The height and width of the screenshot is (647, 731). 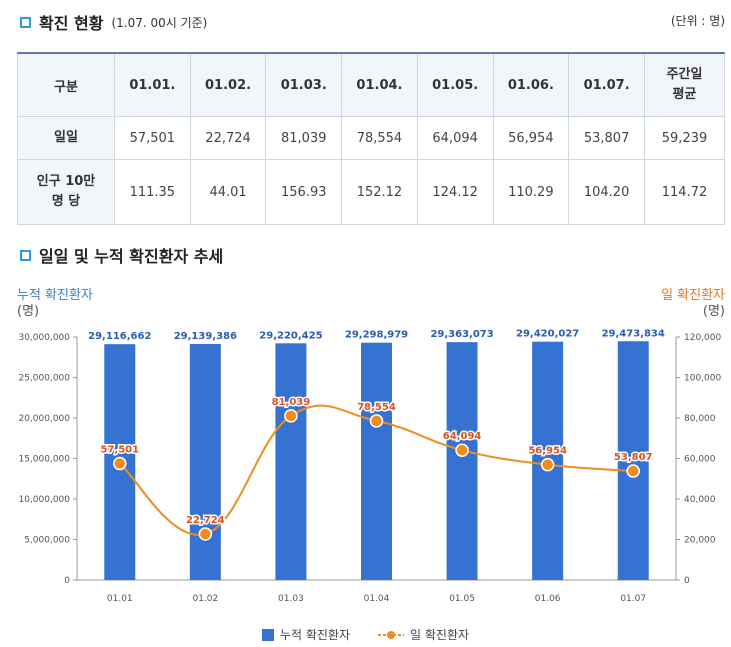 I want to click on unit-label: (단위 : 명), so click(x=697, y=21).